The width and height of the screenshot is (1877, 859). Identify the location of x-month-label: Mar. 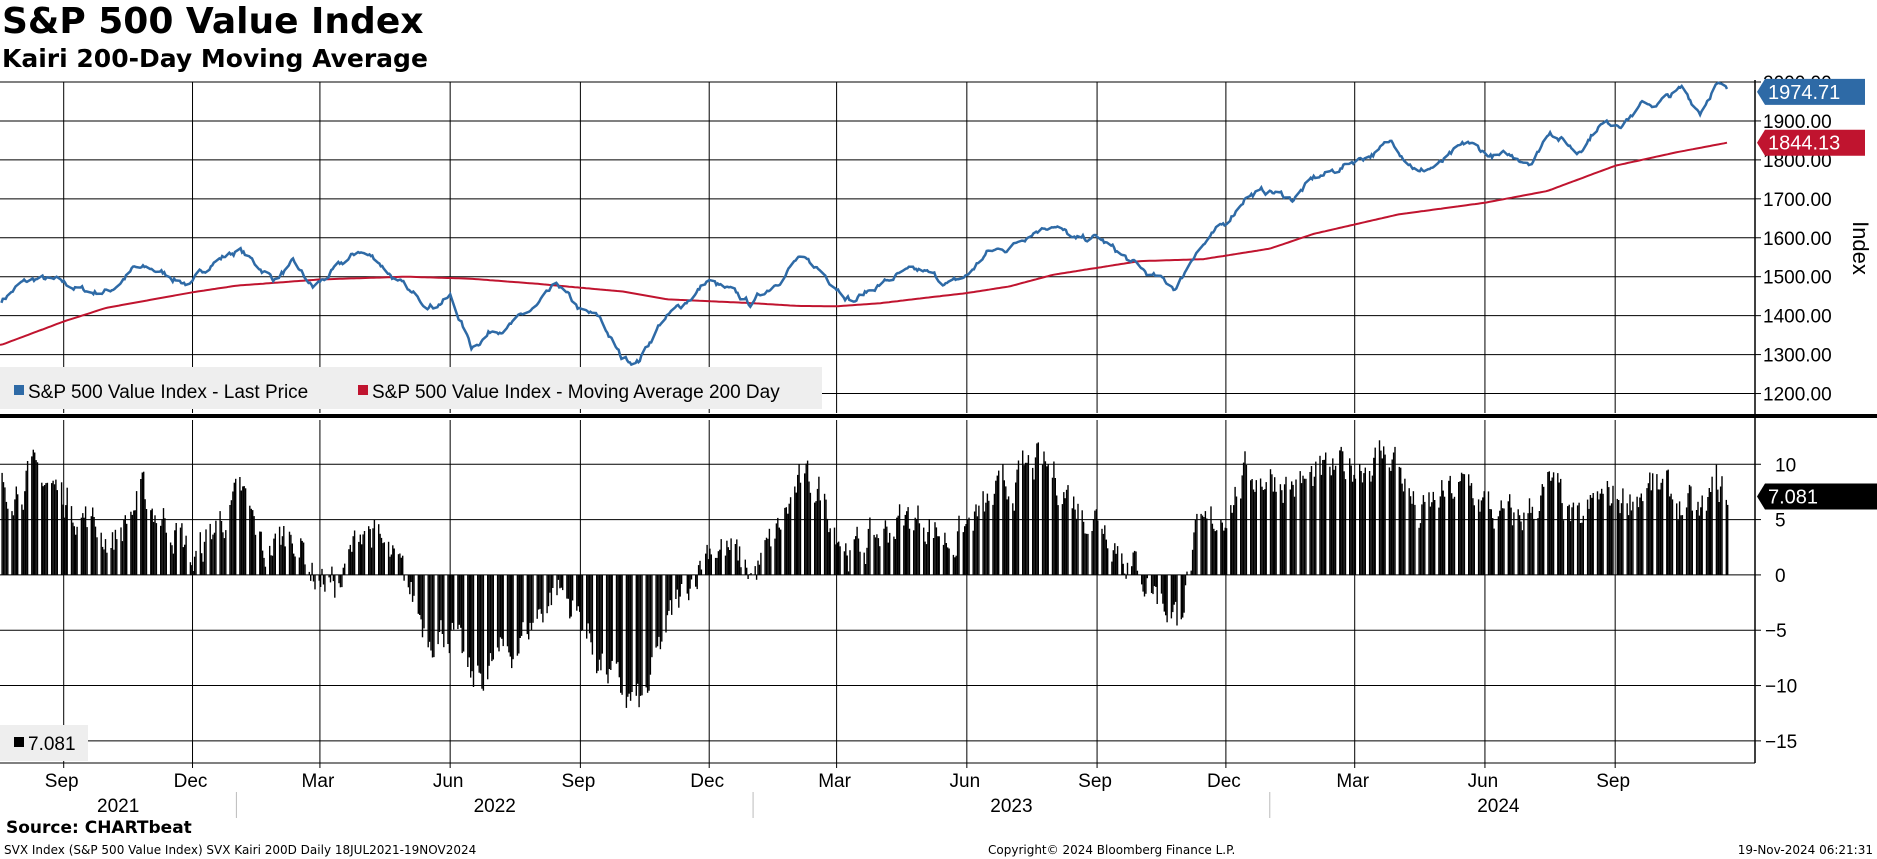
(318, 781).